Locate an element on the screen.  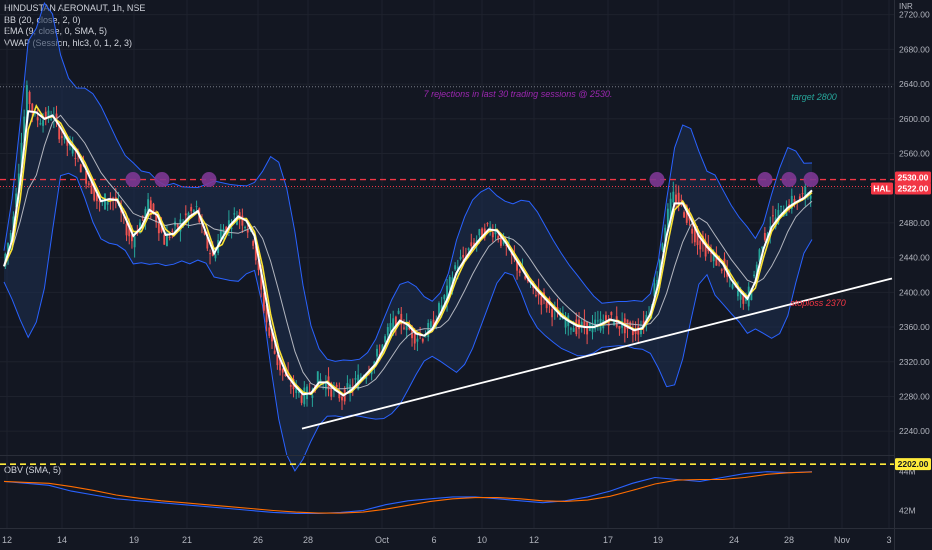
time-tick-label: Nov is located at coordinates (842, 540).